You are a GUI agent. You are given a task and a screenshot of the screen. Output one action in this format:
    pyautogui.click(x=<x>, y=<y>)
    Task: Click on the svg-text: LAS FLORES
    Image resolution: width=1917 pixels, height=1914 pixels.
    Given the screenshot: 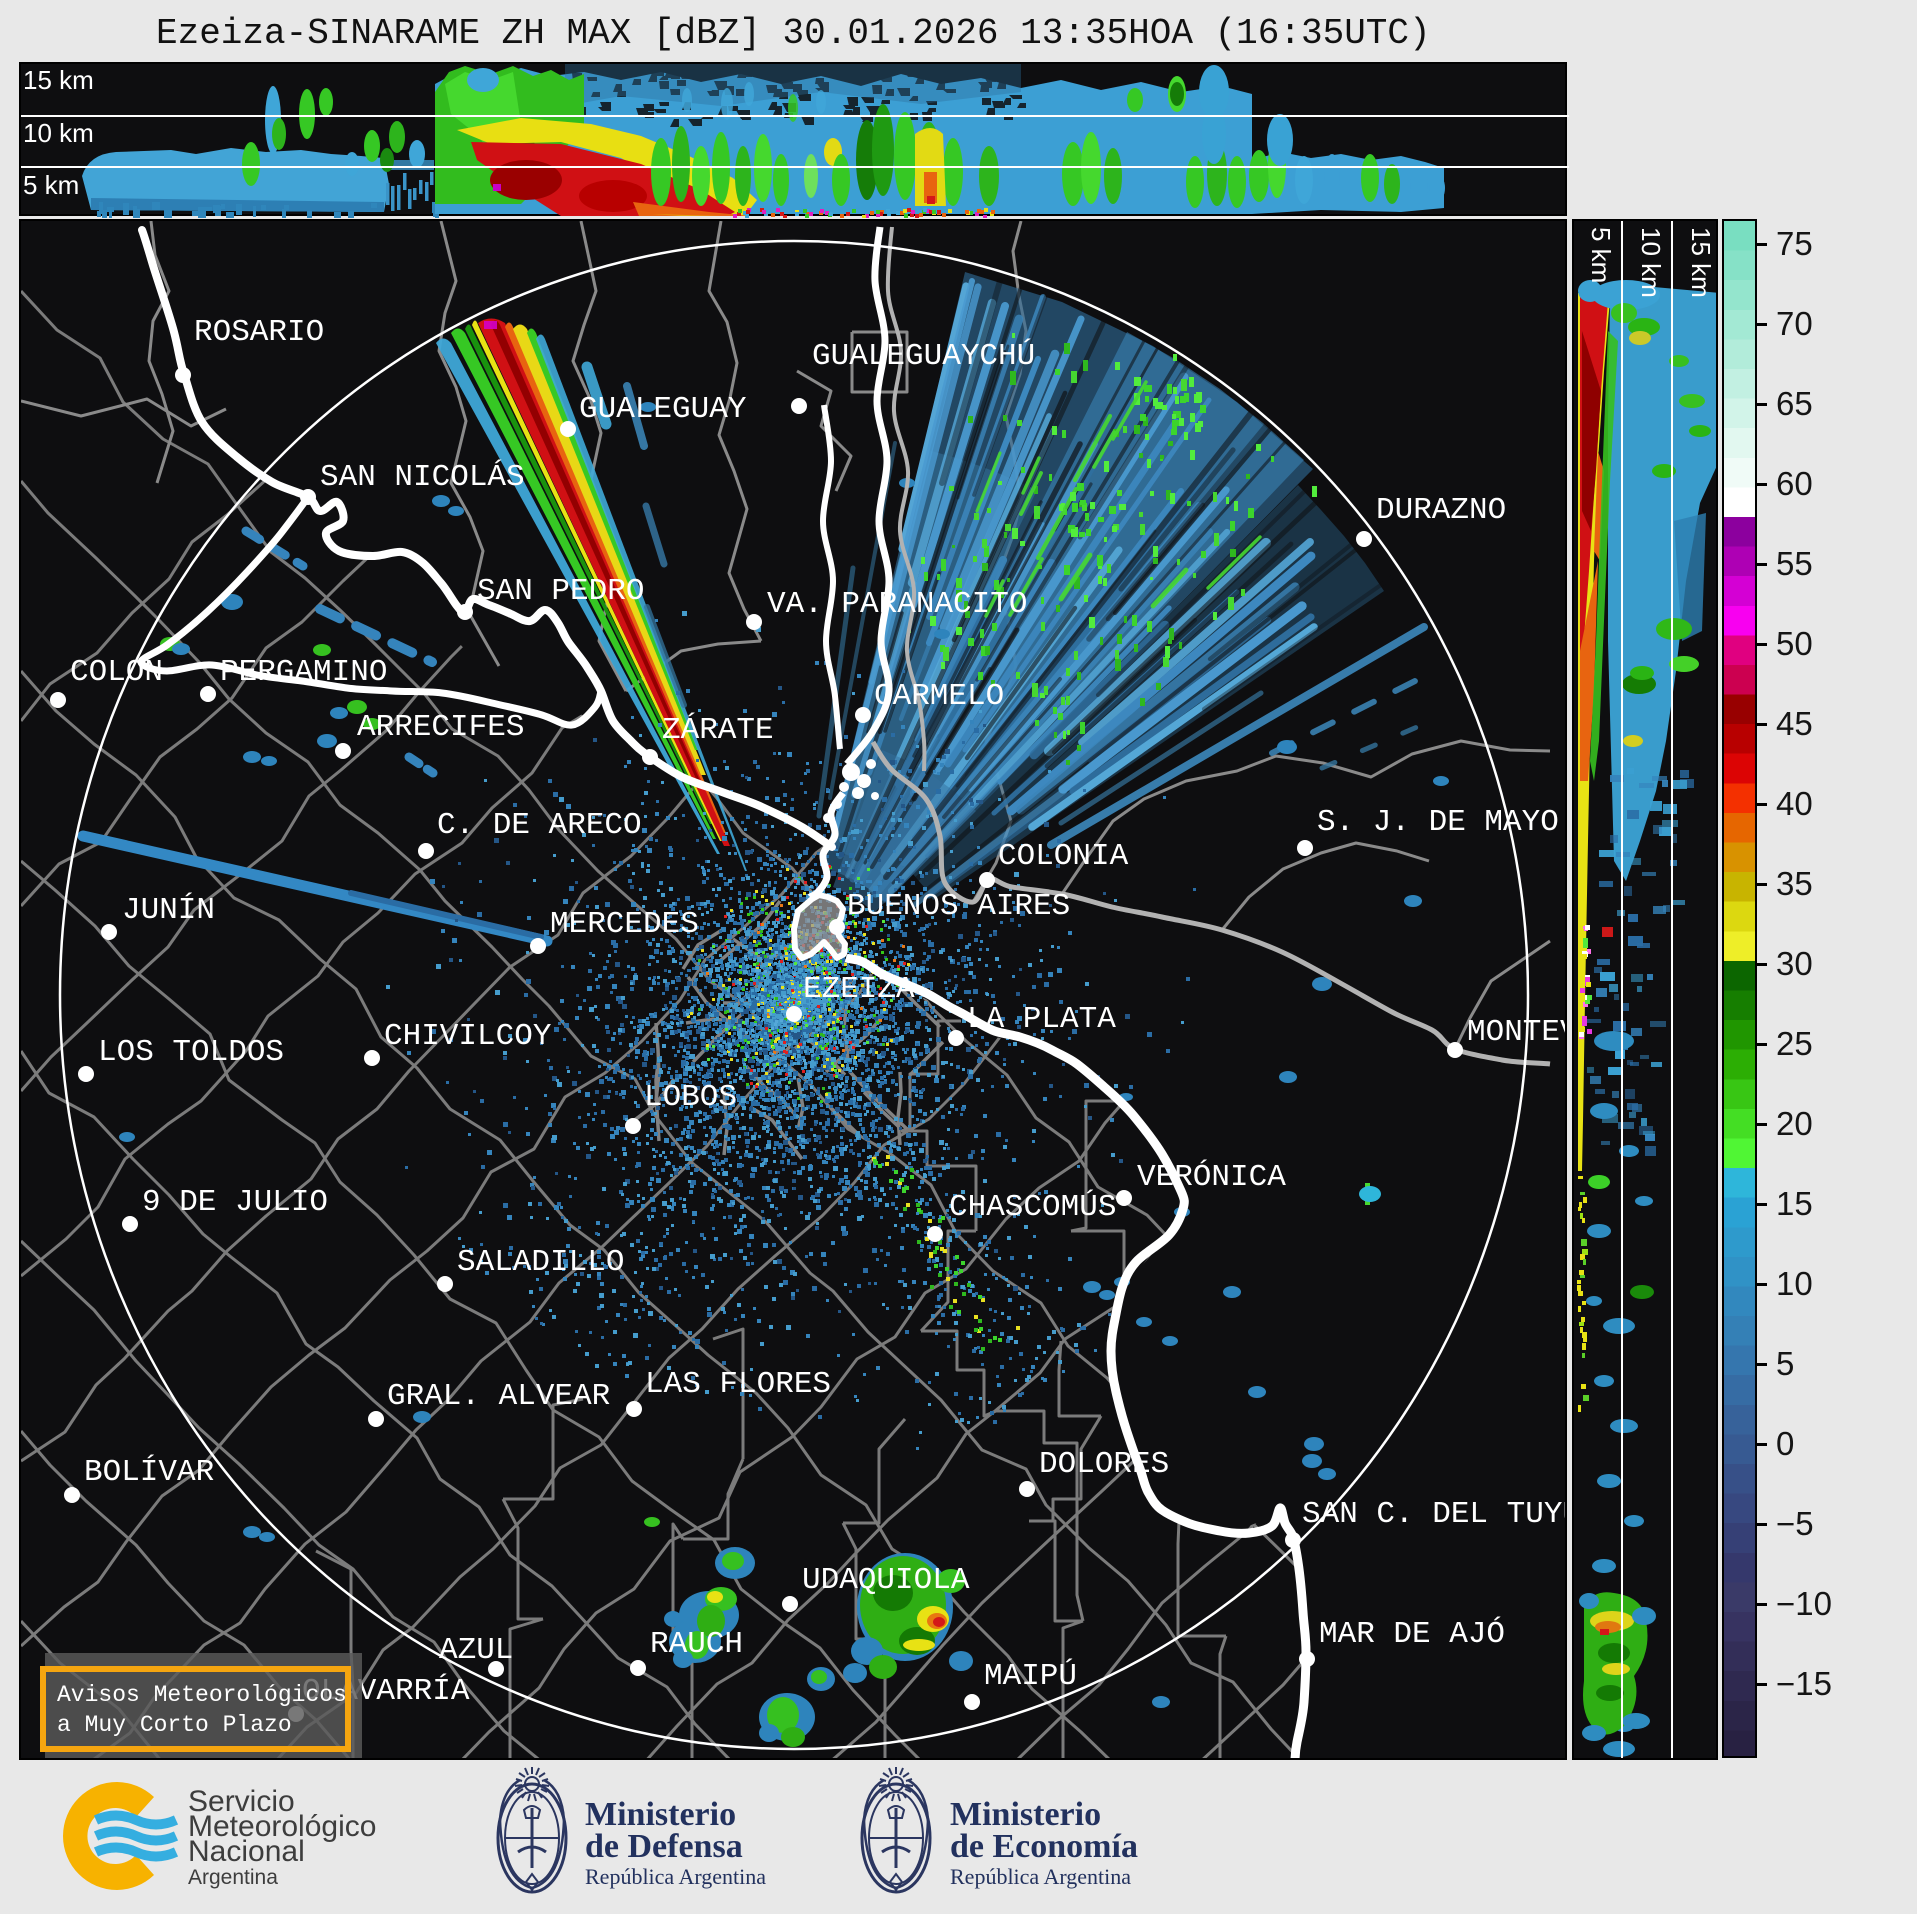 What is the action you would take?
    pyautogui.click(x=738, y=1384)
    